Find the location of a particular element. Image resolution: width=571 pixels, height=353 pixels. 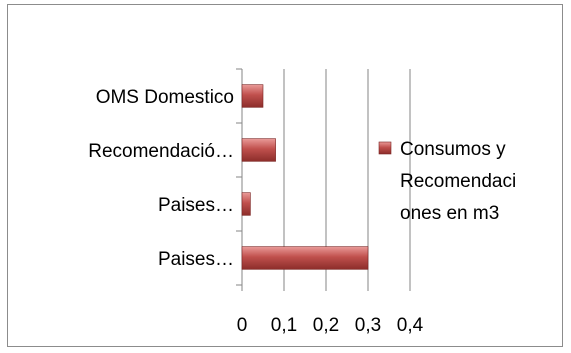

legend-label-line: Consumos y is located at coordinates (453, 149).